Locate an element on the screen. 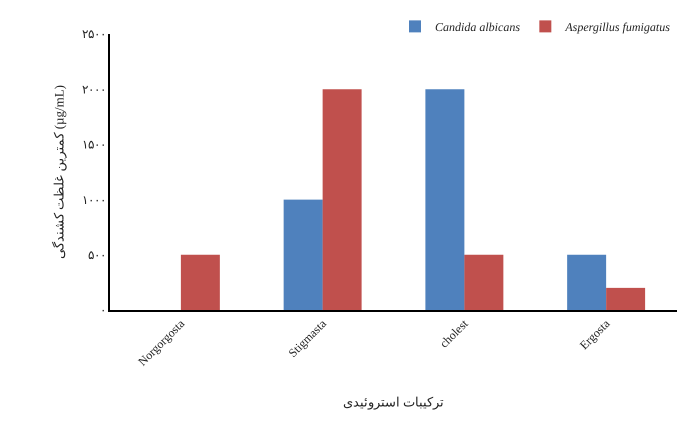  y-tick-label: ۵۰۰ is located at coordinates (97, 255).